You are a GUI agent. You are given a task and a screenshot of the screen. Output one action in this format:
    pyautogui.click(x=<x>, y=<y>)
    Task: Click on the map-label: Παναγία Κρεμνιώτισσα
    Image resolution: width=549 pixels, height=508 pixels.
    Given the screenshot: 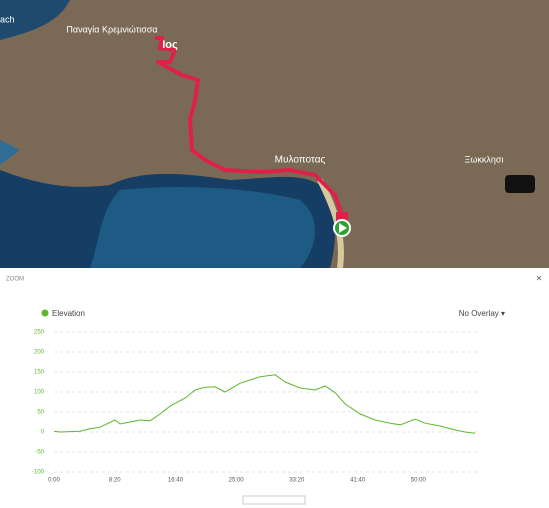 What is the action you would take?
    pyautogui.click(x=111, y=29)
    